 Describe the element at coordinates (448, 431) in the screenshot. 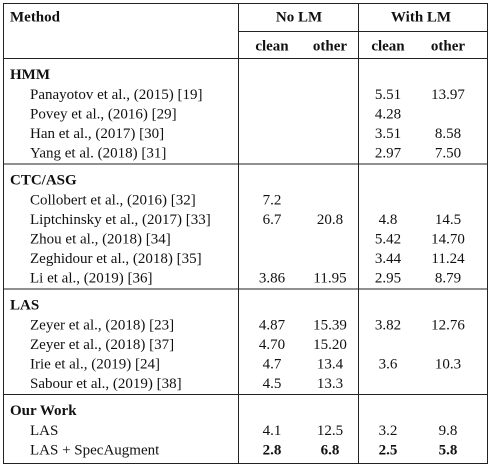

I see `result-cell: 9.8` at that location.